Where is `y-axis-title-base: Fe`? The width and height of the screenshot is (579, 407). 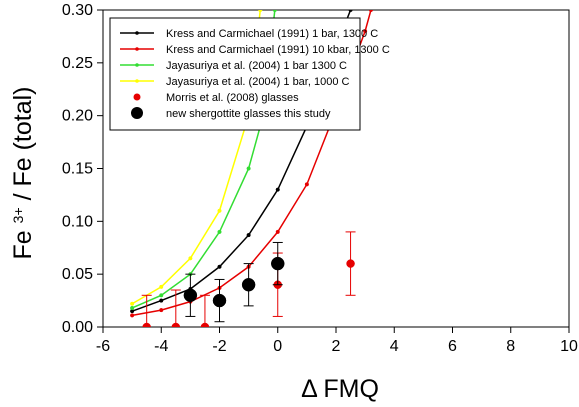
y-axis-title-base: Fe is located at coordinates (23, 244).